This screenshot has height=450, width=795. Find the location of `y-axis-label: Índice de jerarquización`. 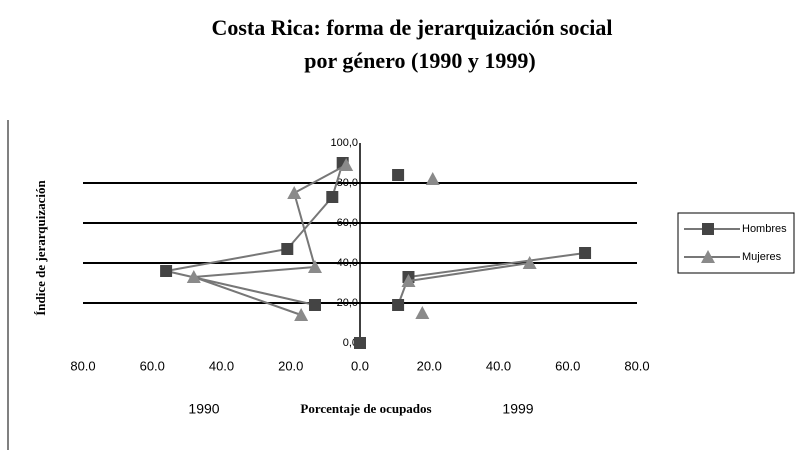

y-axis-label: Índice de jerarquización is located at coordinates (40, 247).